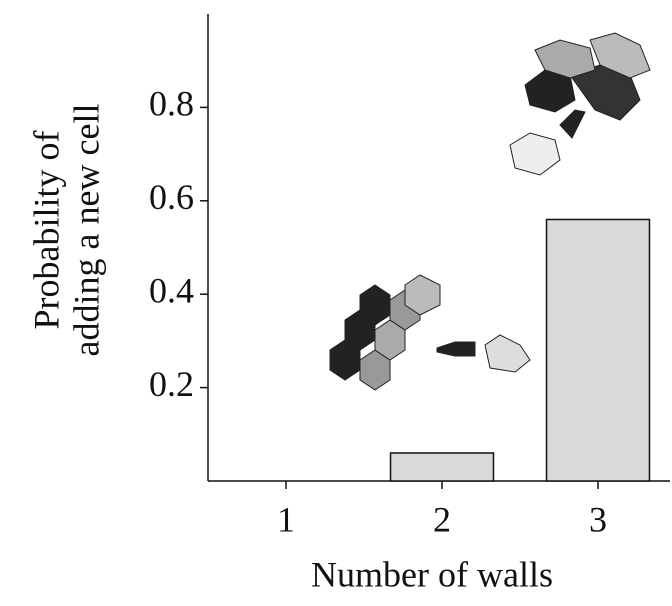  I want to click on x-tick-label: 1, so click(286, 519).